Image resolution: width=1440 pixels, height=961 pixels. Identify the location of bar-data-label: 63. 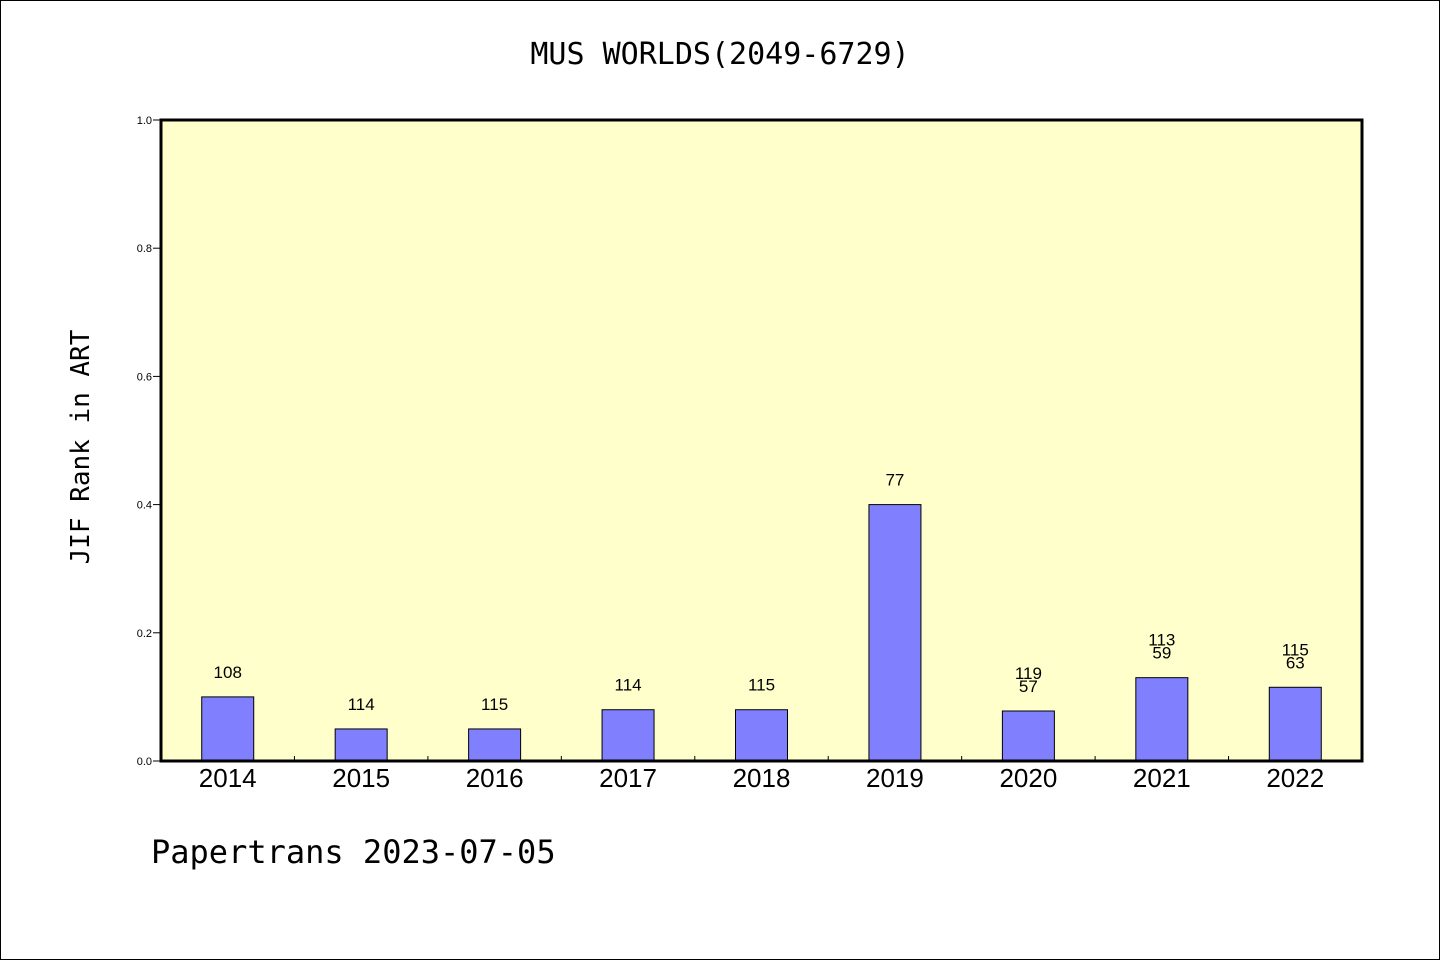
(1295, 662).